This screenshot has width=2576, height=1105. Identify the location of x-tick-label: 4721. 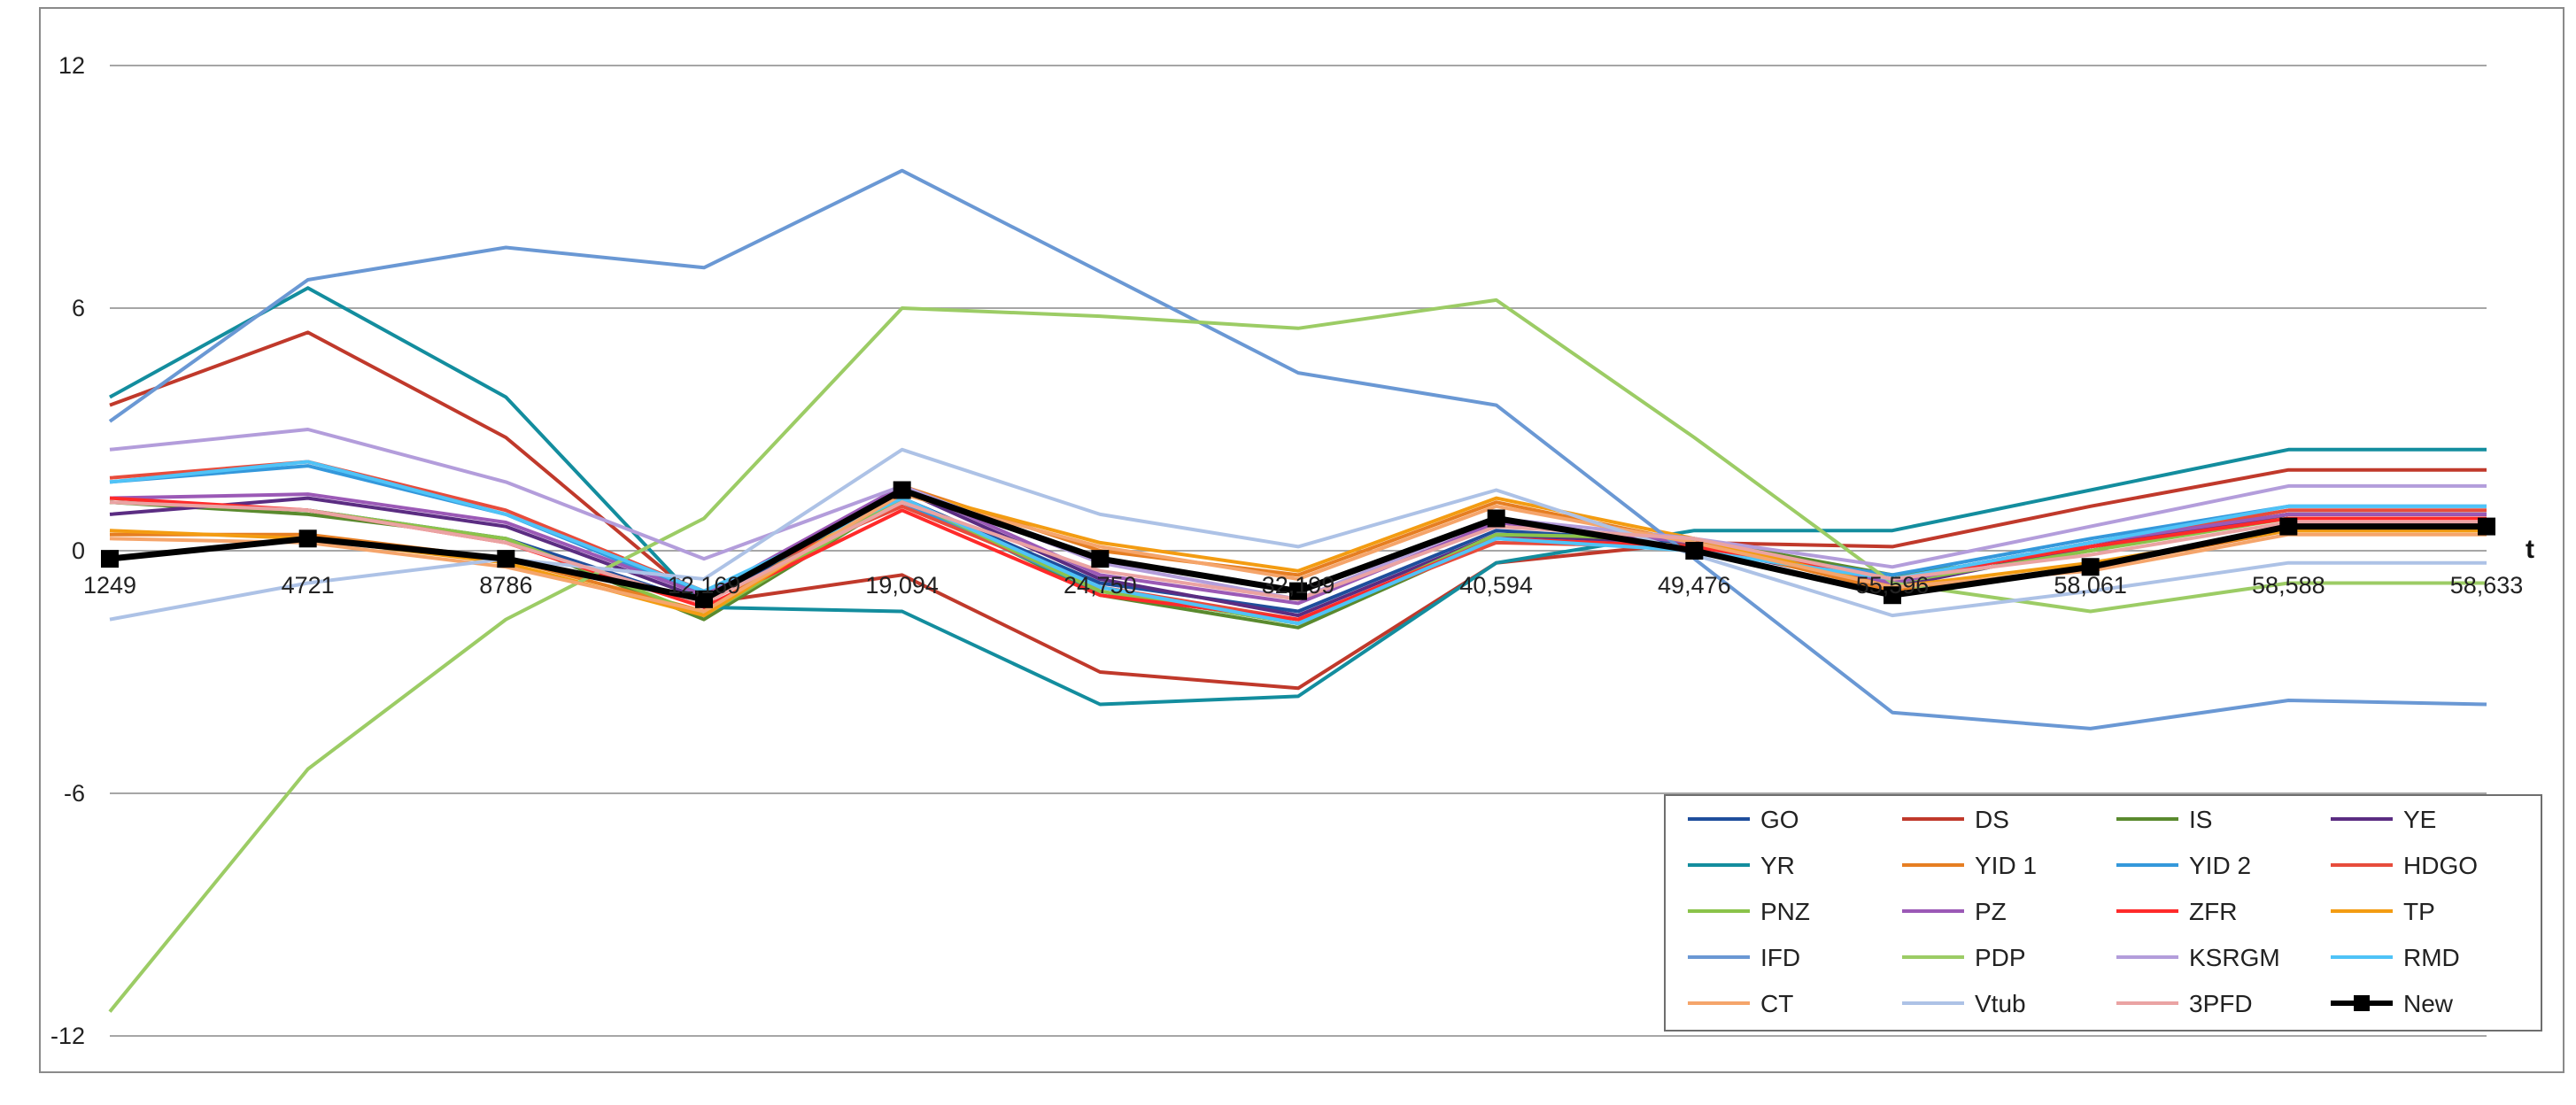
(308, 585).